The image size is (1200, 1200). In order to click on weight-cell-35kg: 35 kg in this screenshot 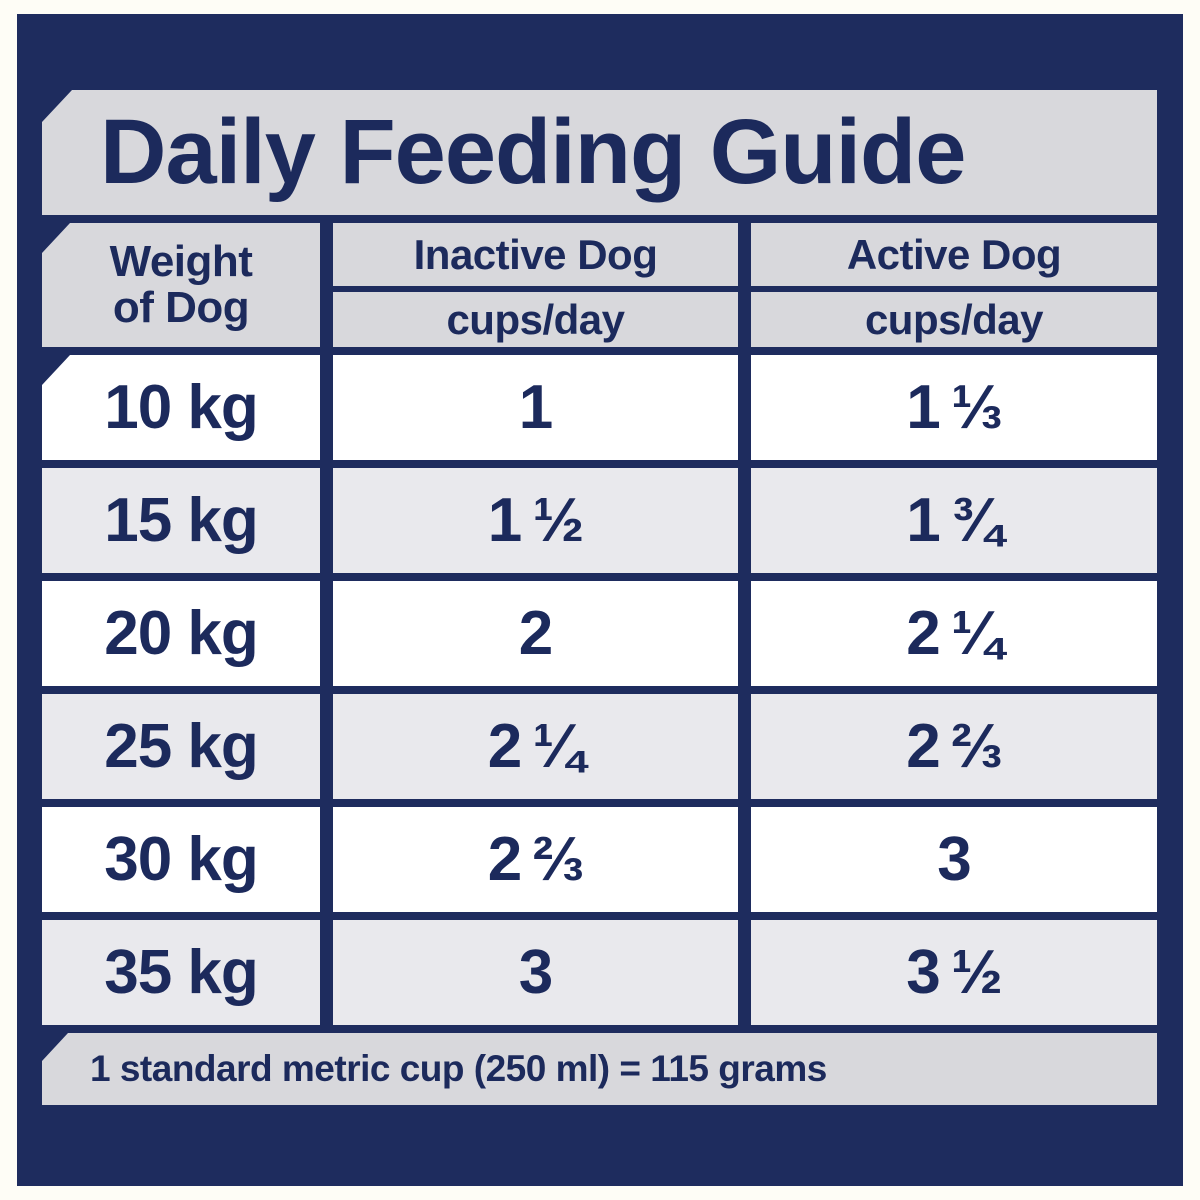, I will do `click(181, 972)`.